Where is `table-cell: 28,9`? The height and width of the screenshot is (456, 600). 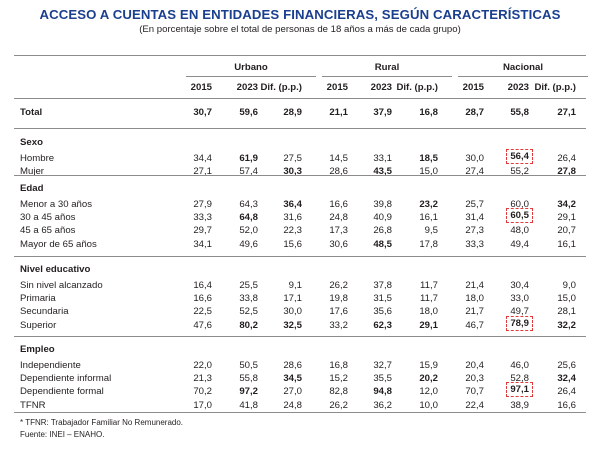 table-cell: 28,9 is located at coordinates (292, 112).